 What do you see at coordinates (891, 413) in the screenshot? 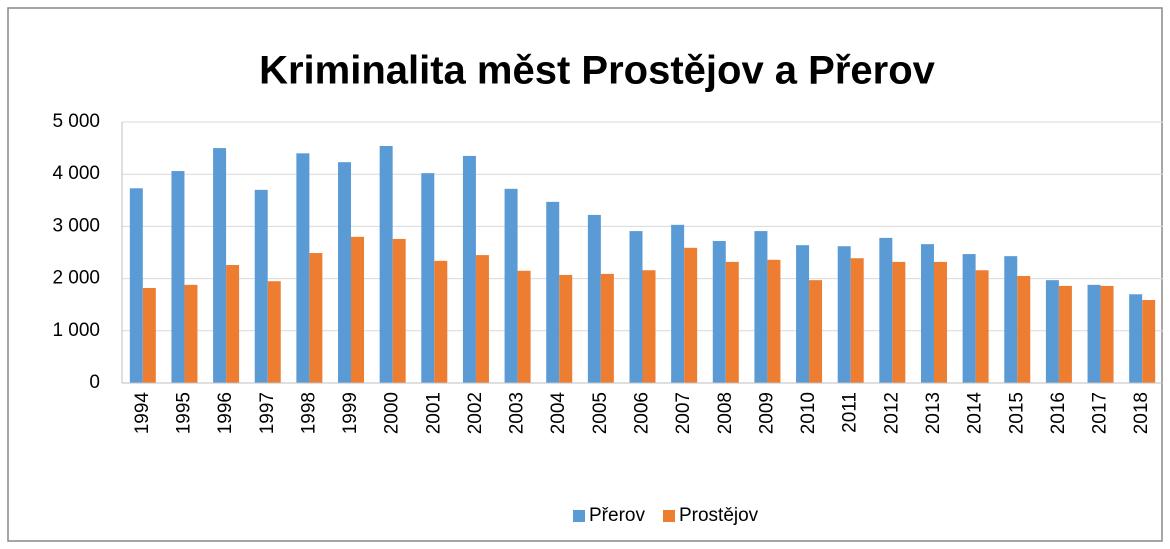
I see `x-tick-label: 2012` at bounding box center [891, 413].